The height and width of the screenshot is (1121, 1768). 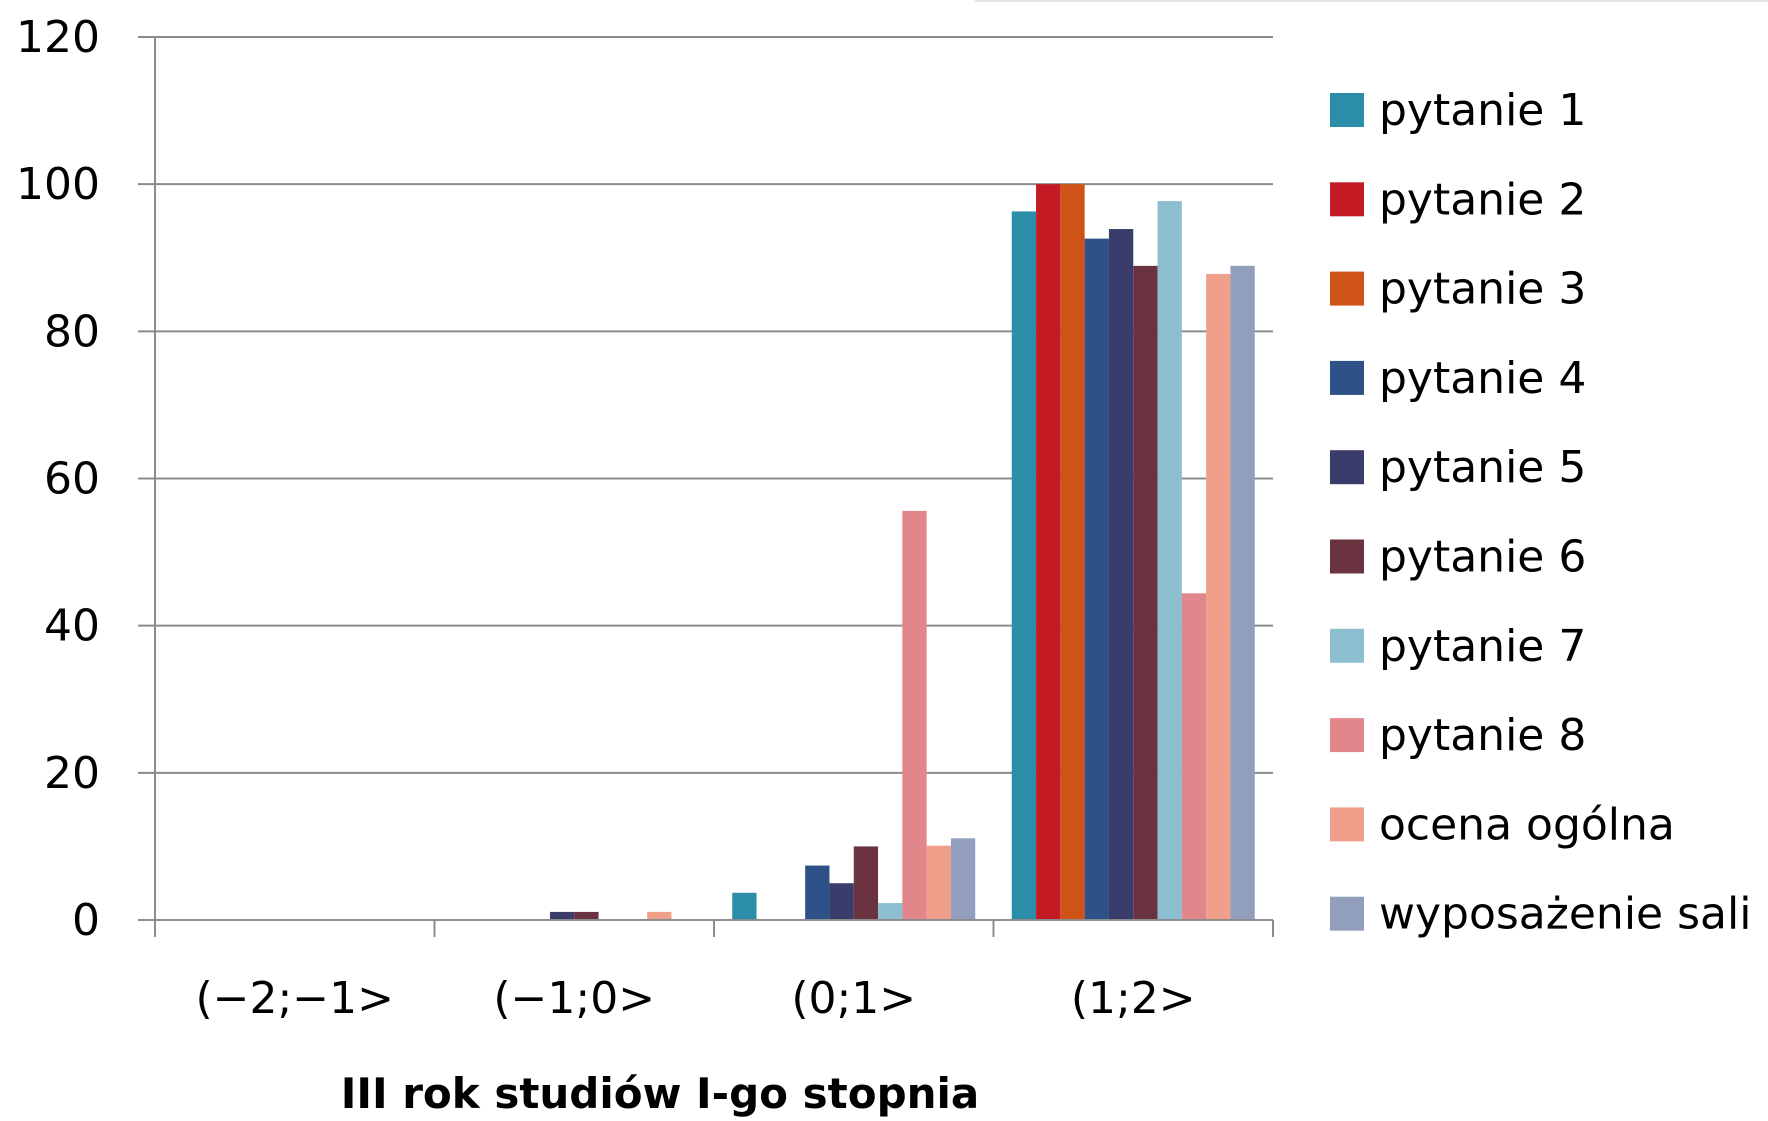 I want to click on y-tick-label: 20, so click(x=72, y=773).